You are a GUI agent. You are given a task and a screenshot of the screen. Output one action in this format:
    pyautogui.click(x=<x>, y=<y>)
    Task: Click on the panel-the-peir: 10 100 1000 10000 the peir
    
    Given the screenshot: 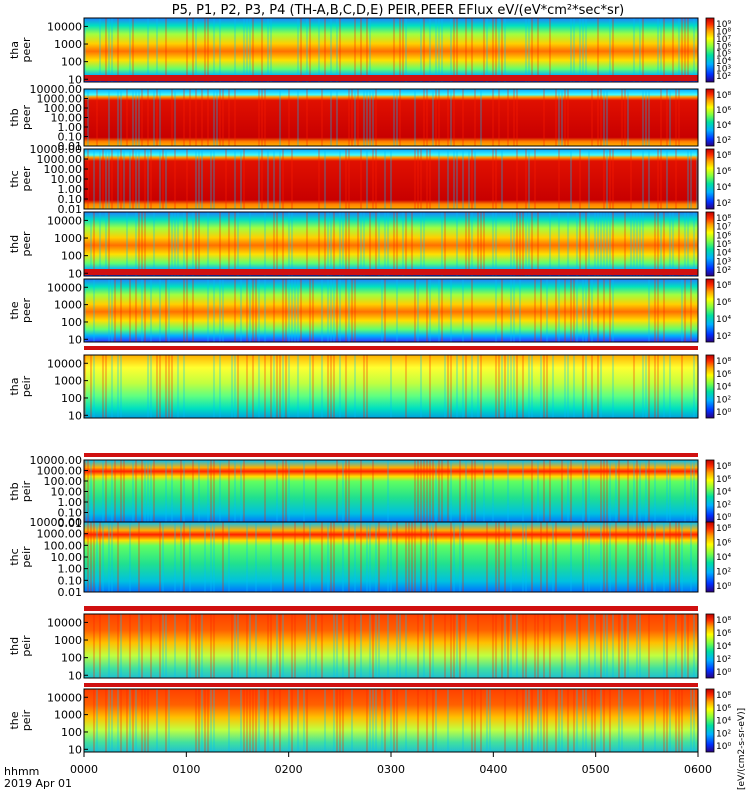 What is the action you would take?
    pyautogui.click(x=353, y=722)
    